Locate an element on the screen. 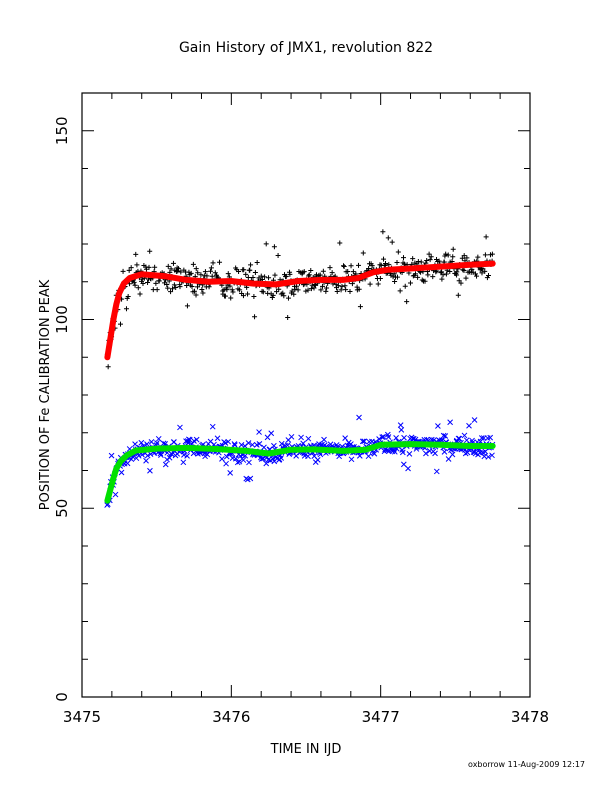 Image resolution: width=612 pixels, height=792 pixels. x-tick-label: 3475 is located at coordinates (82, 717).